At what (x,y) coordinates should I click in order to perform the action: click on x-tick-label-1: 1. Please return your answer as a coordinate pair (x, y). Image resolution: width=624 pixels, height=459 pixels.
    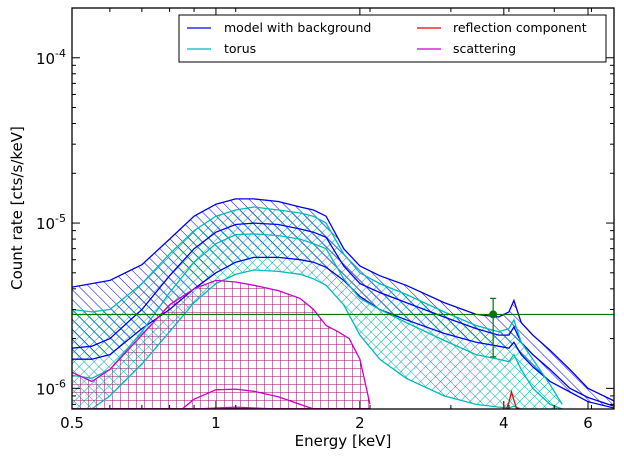
    Looking at the image, I should click on (216, 423).